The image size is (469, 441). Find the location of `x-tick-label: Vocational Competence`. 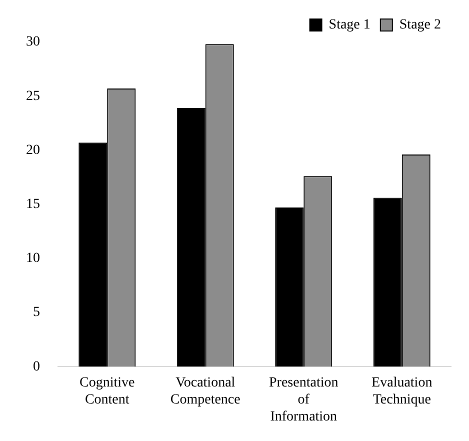

x-tick-label: Vocational Competence is located at coordinates (205, 392).